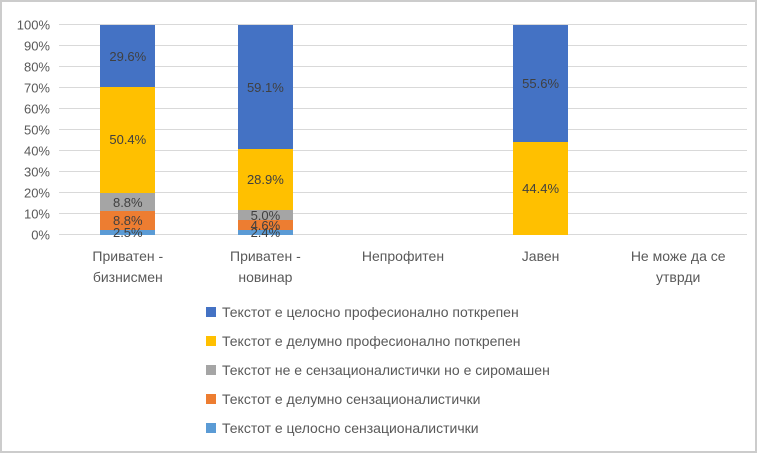 This screenshot has width=757, height=453. I want to click on bar-segment: 28.9%, so click(265, 179).